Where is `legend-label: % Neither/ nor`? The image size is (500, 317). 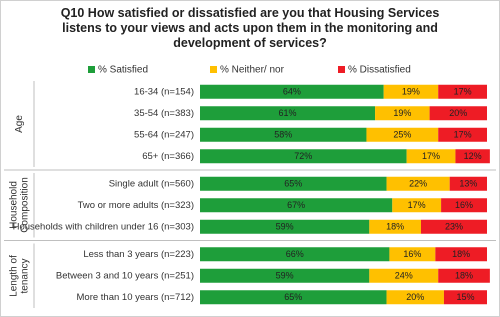
legend-label: % Neither/ nor is located at coordinates (252, 70).